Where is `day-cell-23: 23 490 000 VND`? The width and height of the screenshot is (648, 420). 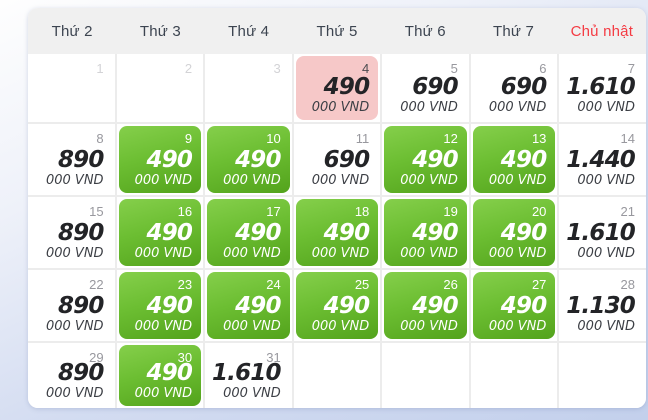
day-cell-23: 23 490 000 VND is located at coordinates (160, 305).